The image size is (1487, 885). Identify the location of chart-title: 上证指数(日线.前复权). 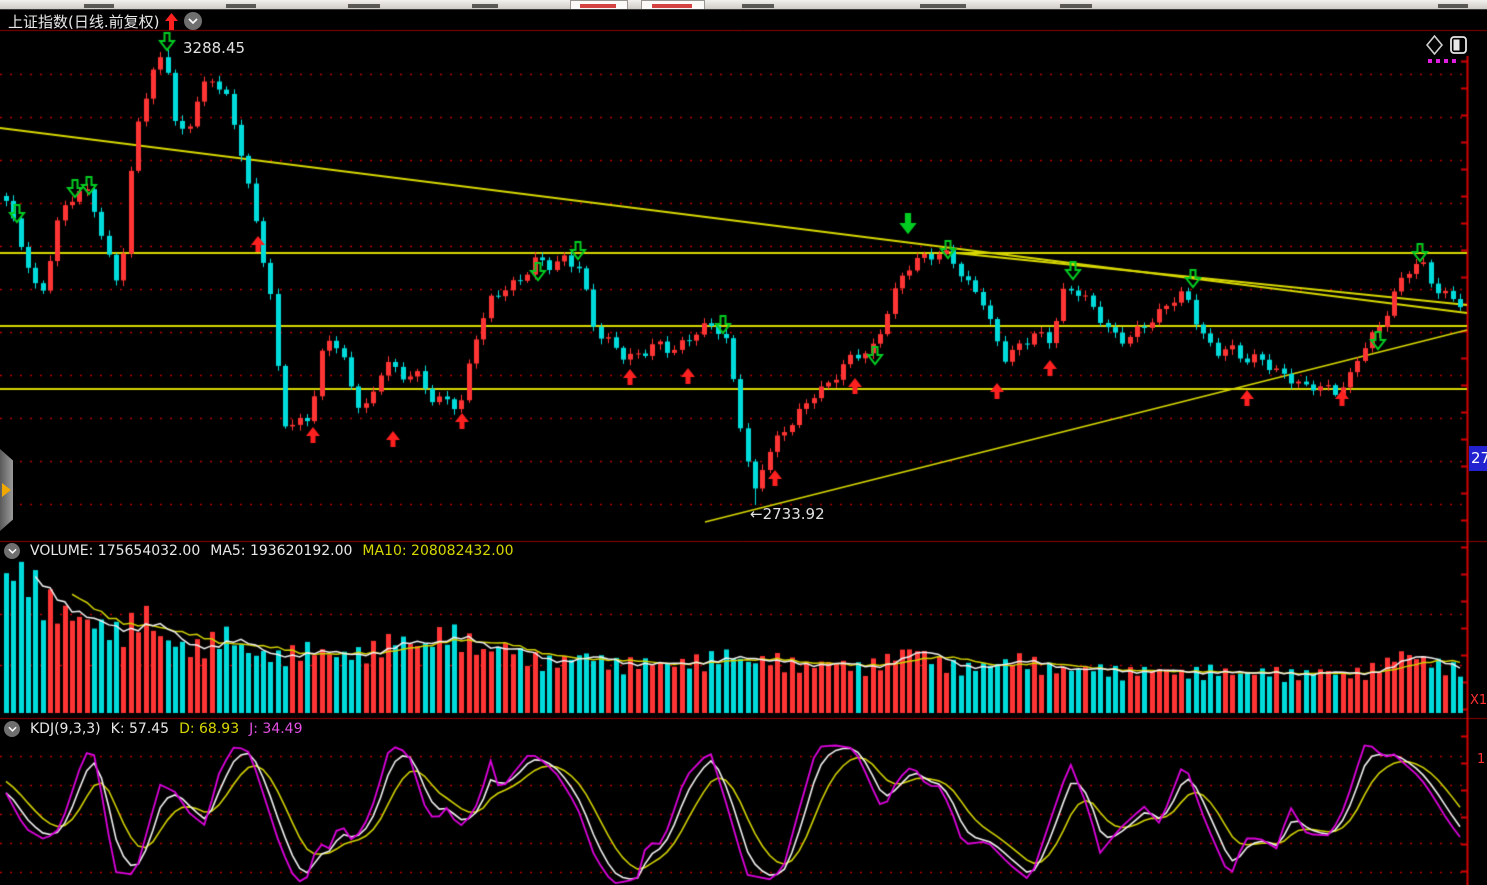
(84, 21).